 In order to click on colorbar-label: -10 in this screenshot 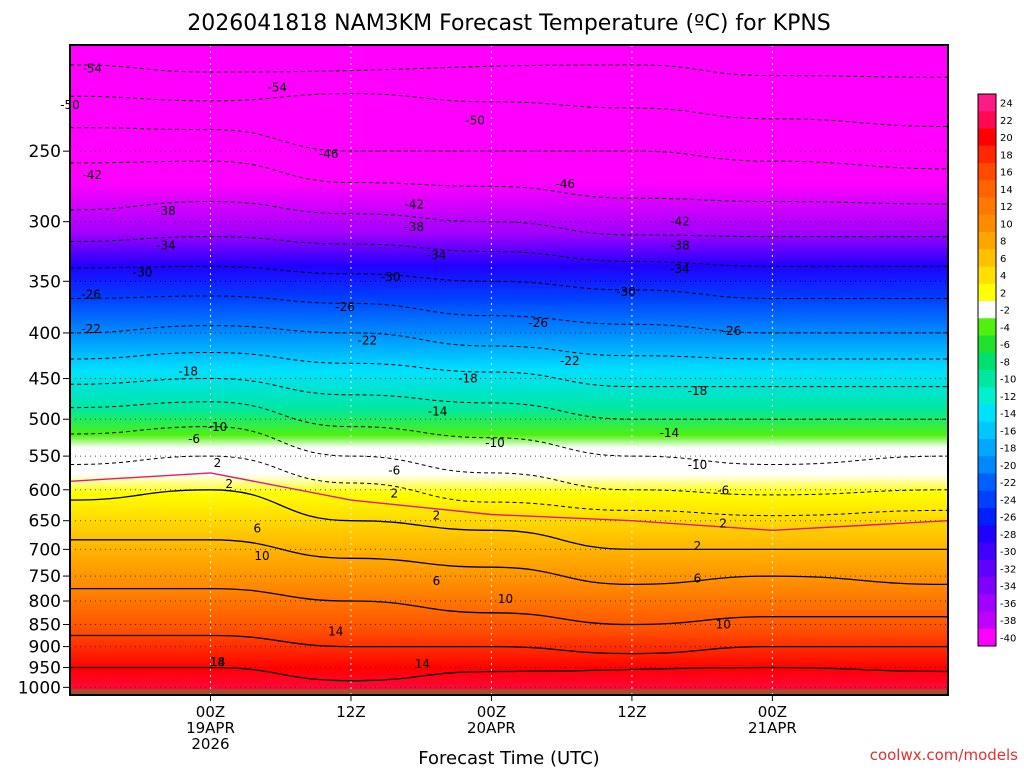, I will do `click(1008, 380)`.